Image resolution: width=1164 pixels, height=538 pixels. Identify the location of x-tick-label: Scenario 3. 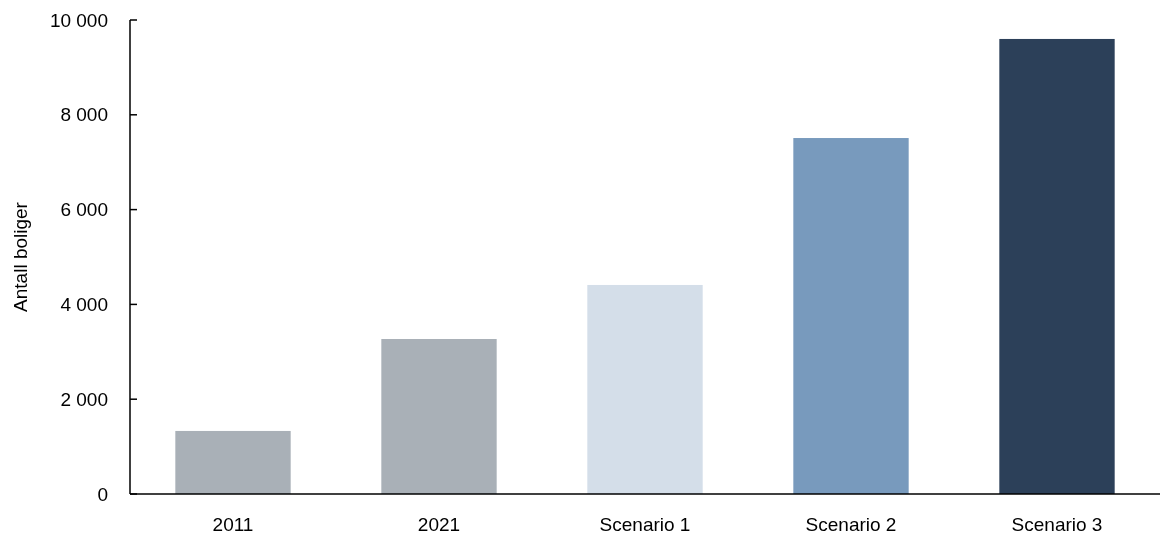
(1057, 524).